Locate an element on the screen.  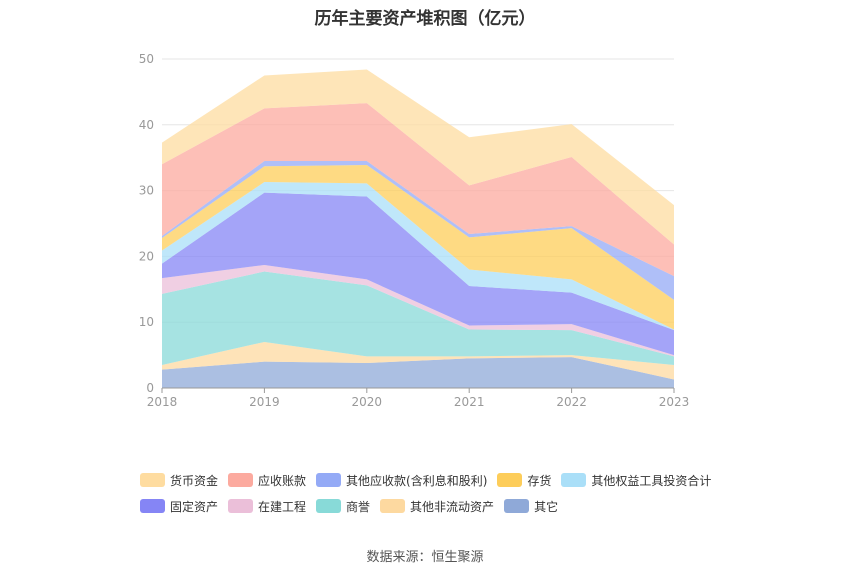
legend-row: 货币资金 应收账款 其他应收款(含利息和股利) 存货 其他权益工具投资合计 is located at coordinates (440, 480).